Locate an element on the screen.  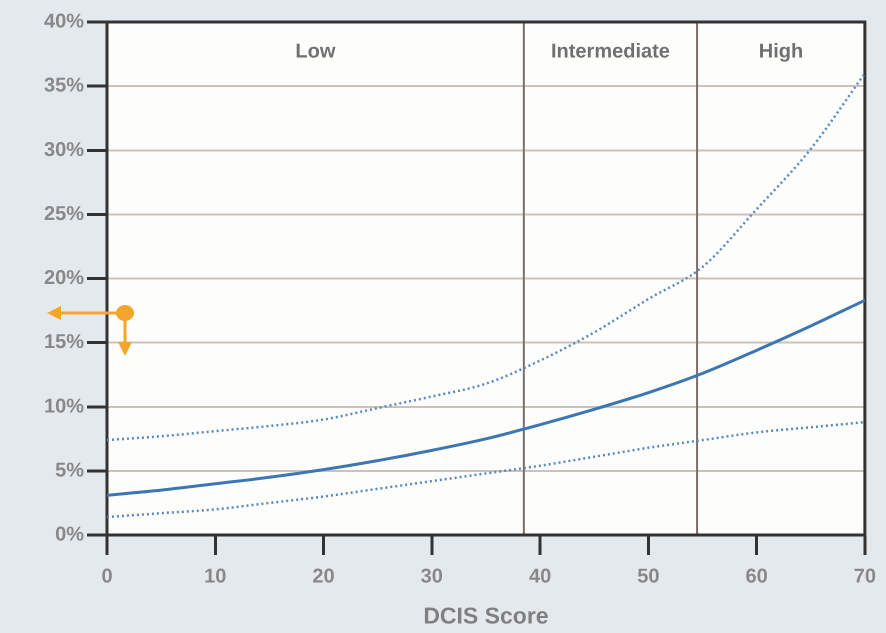
y-tick-label: 10% is located at coordinates (64, 406).